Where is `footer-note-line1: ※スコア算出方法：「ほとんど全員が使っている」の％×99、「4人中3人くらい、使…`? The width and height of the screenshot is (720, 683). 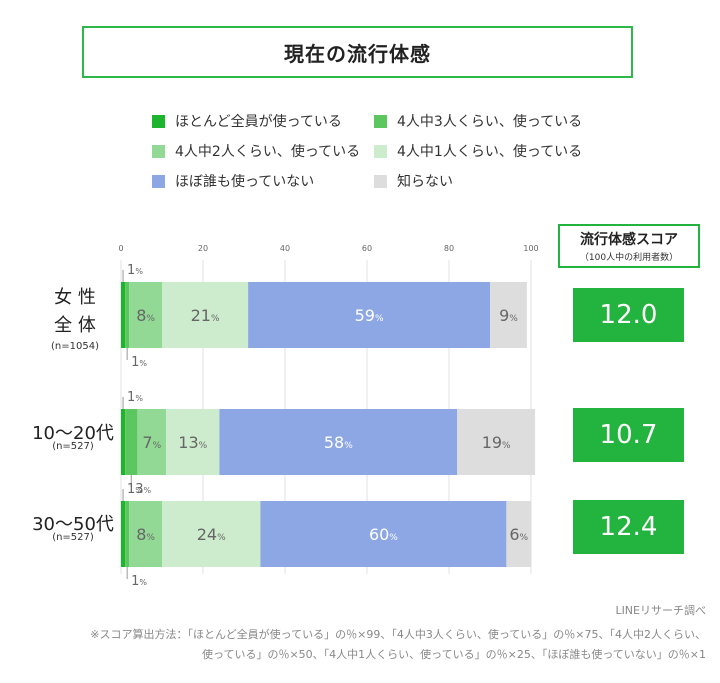 footer-note-line1: ※スコア算出方法：「ほとんど全員が使っている」の％×99、「4人中3人くらい、使… is located at coordinates (398, 634).